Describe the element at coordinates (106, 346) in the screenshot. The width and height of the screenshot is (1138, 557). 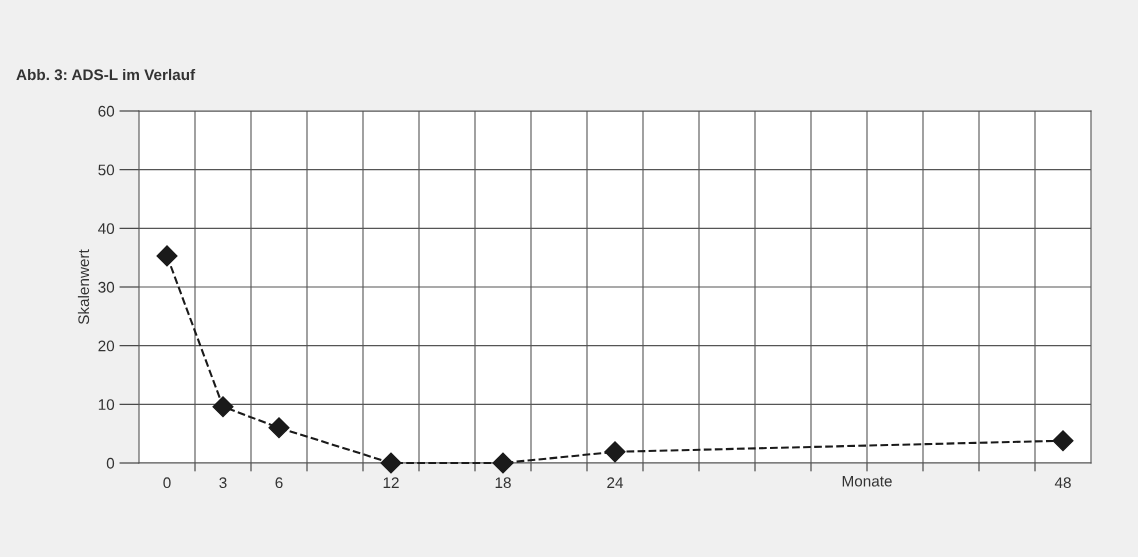
I see `y-tick-label: 20` at that location.